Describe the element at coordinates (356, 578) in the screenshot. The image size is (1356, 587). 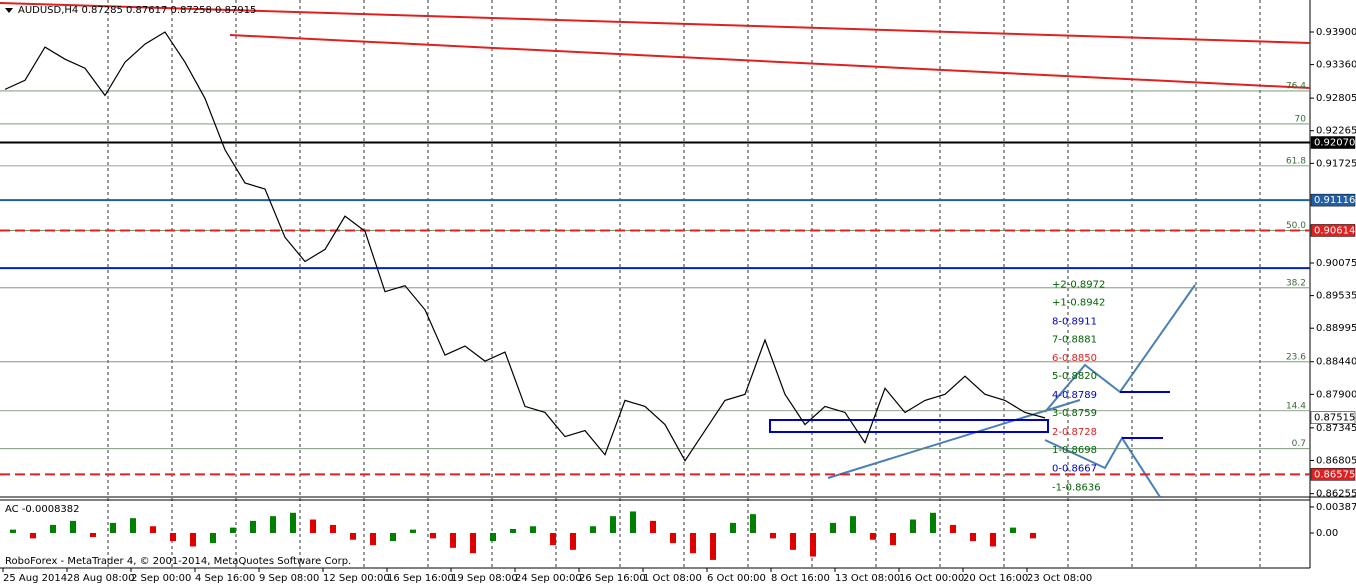
I see `x-tick-label: 12 Sep 00:00` at that location.